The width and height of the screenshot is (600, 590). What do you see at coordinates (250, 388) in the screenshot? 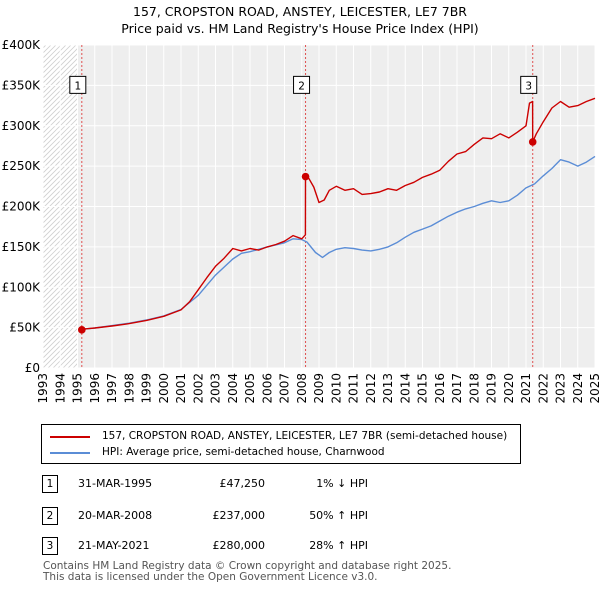
I see `x-tick-label: 2005` at bounding box center [250, 388].